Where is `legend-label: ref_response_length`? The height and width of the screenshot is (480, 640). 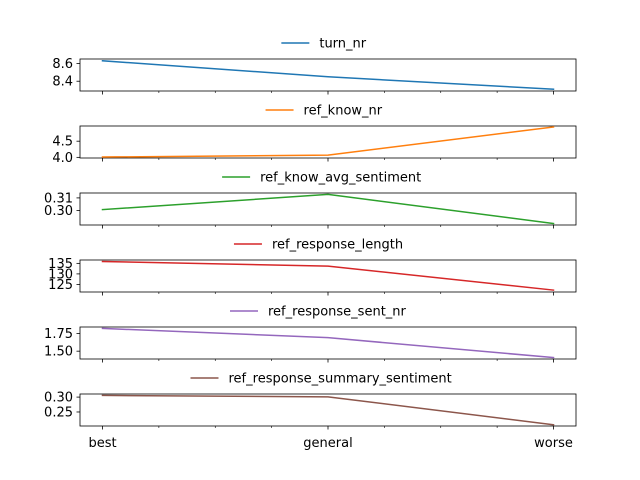 legend-label: ref_response_length is located at coordinates (337, 245).